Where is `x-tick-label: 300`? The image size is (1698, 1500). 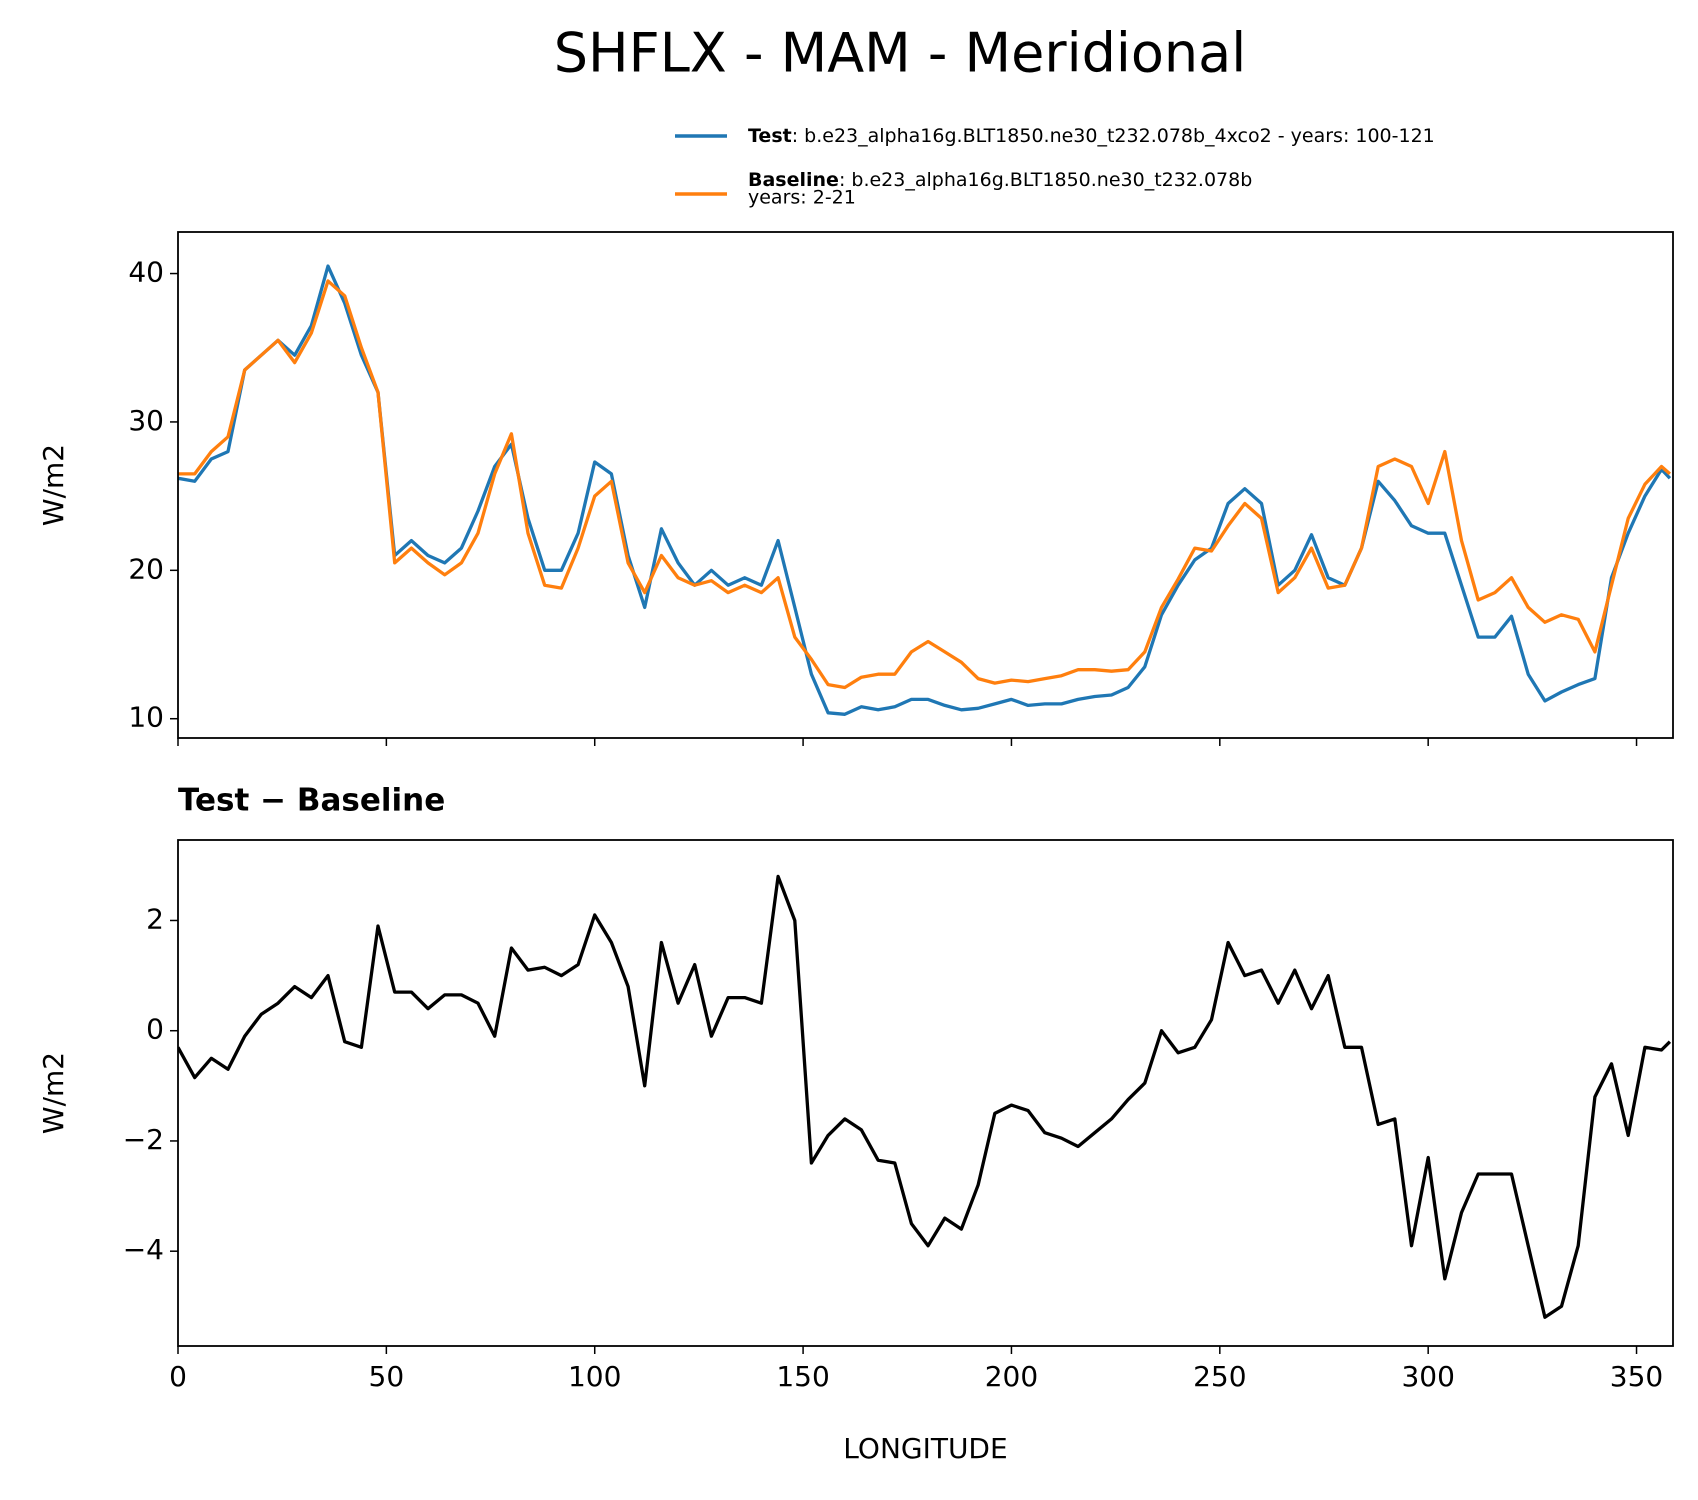 x-tick-label: 300 is located at coordinates (1427, 1376).